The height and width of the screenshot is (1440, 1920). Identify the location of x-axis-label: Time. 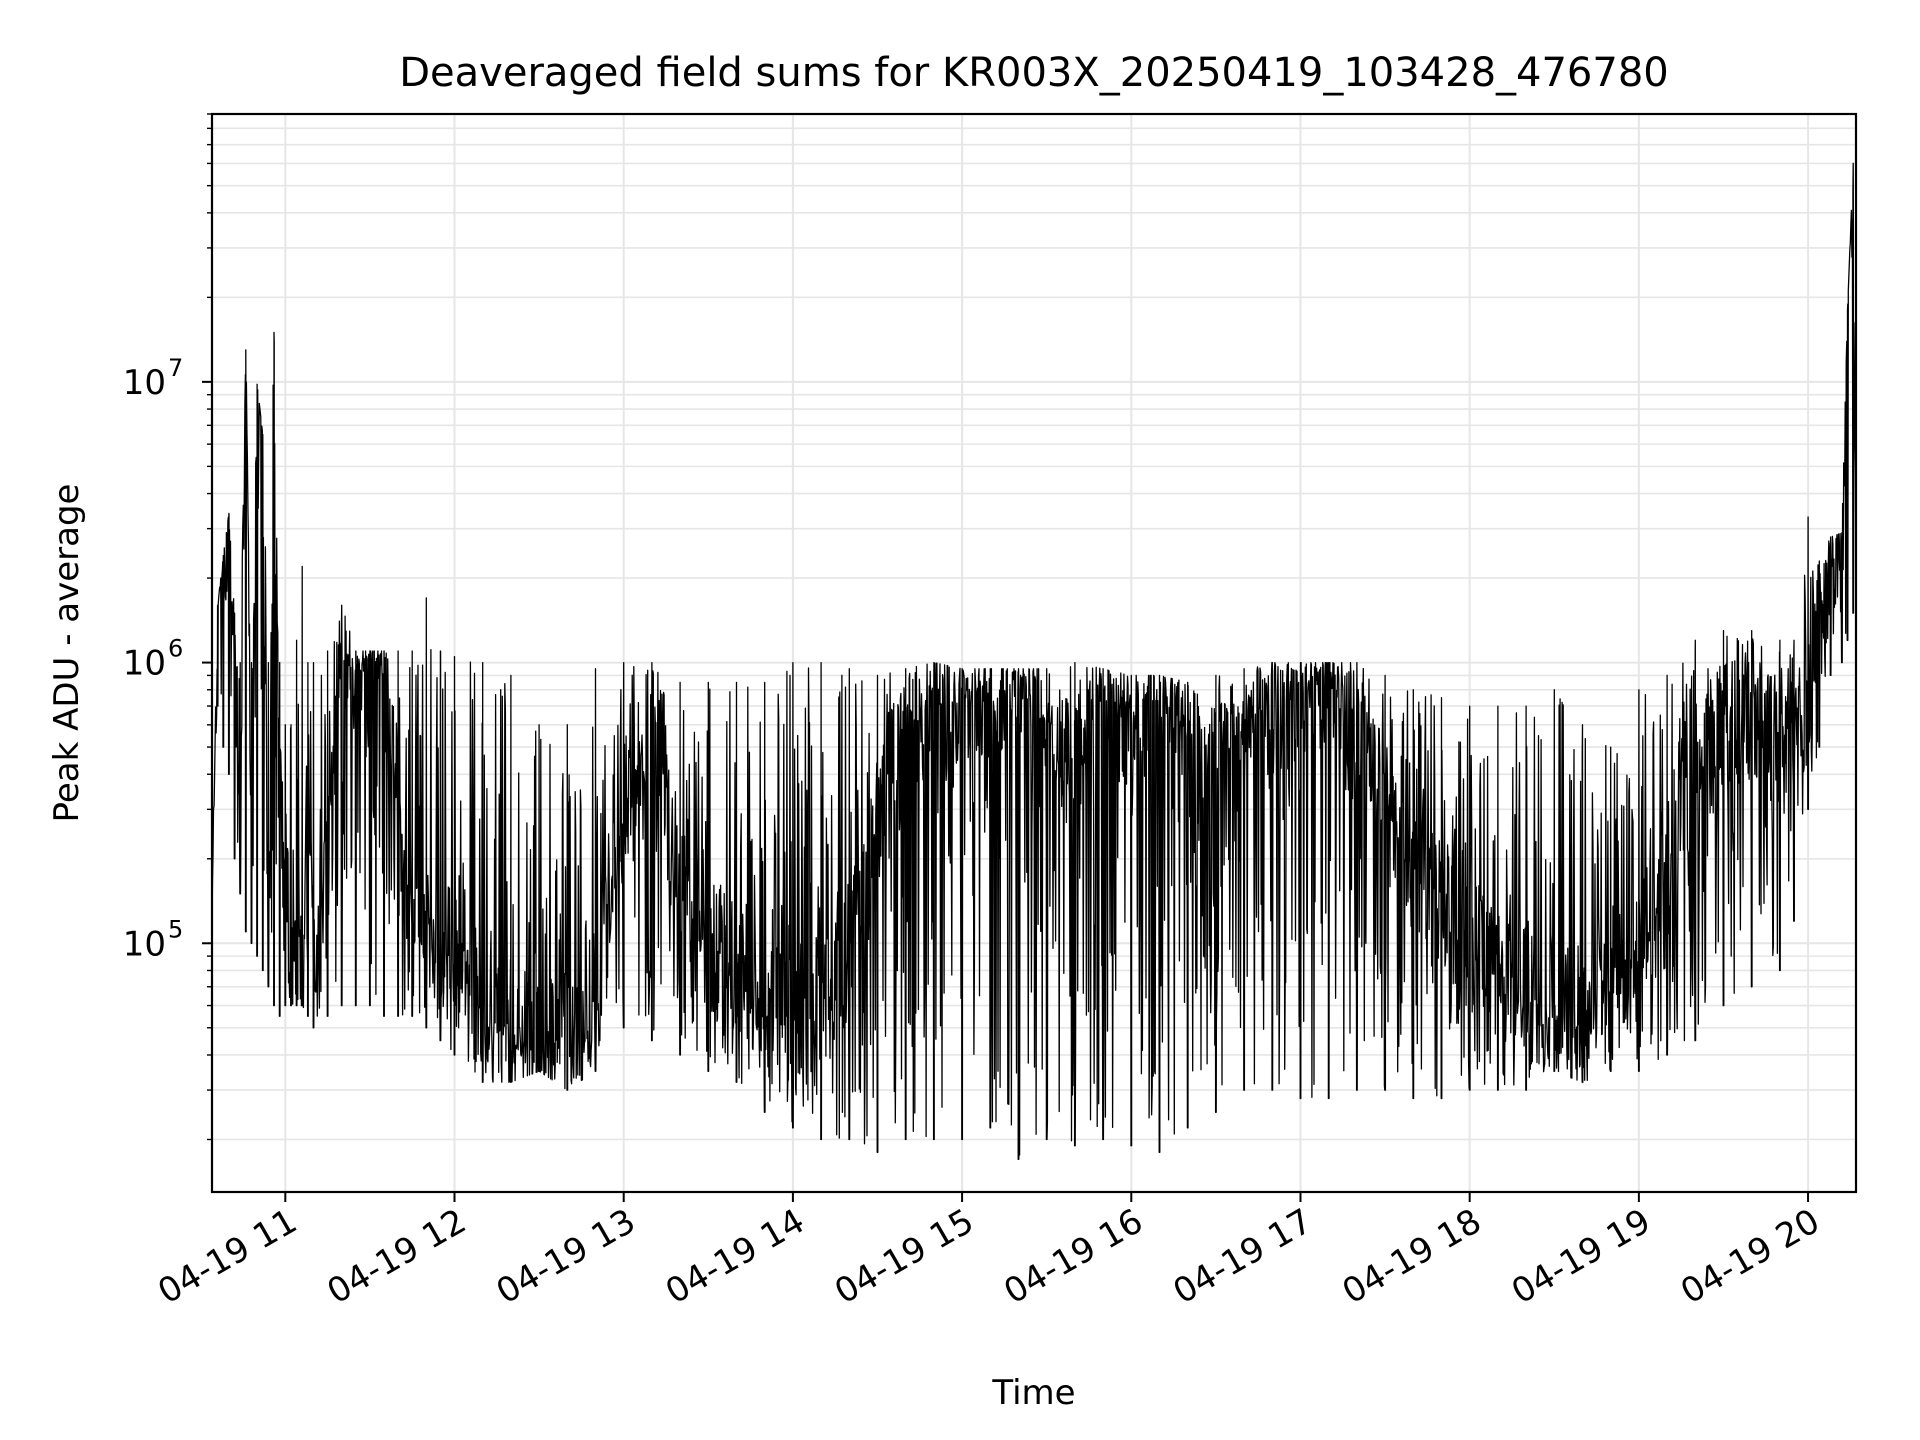
(1033, 1393).